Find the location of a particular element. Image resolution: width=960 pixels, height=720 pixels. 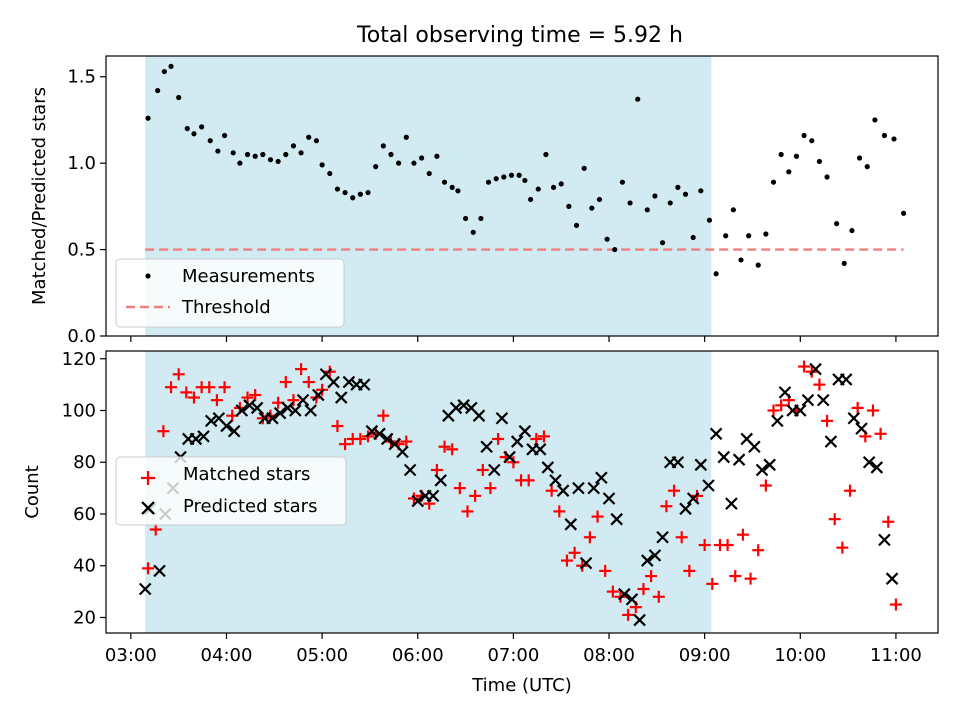

x-axis-label: Time (UTC) is located at coordinates (521, 685).